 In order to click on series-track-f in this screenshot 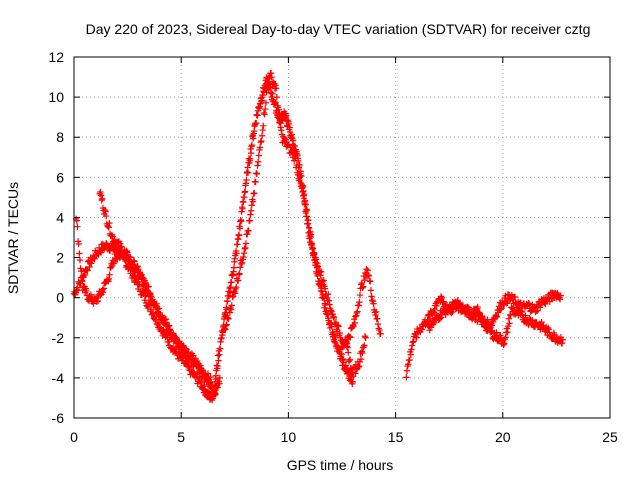, I will do `click(361, 308)`.